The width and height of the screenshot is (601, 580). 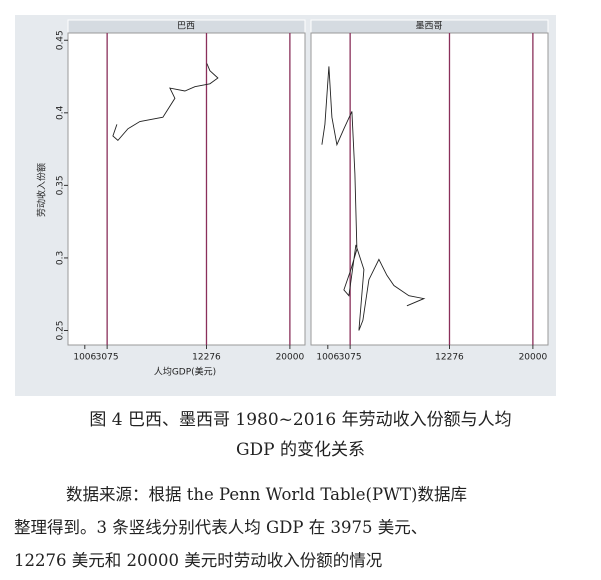 What do you see at coordinates (221, 527) in the screenshot?
I see `note-line: 整理得到。3 条竖线分别代表人均 GDP 在 3975 美元、` at bounding box center [221, 527].